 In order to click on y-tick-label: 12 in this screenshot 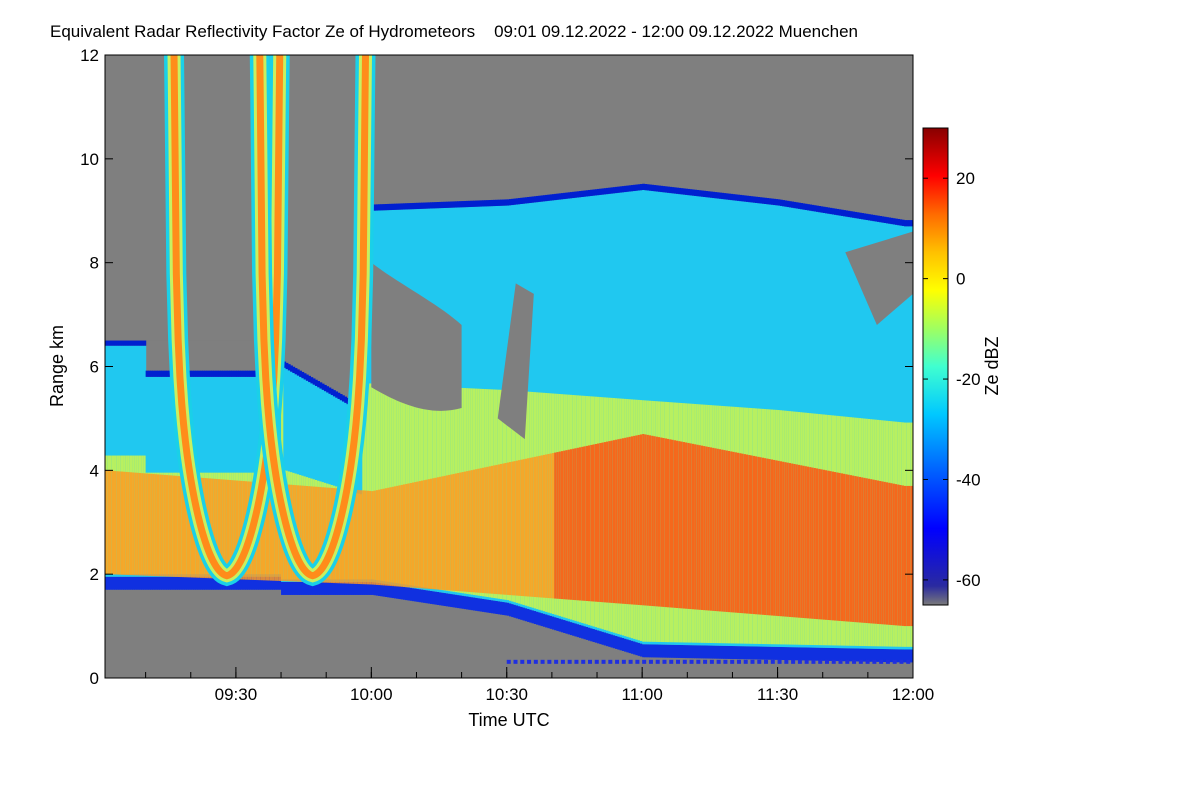, I will do `click(89, 55)`.